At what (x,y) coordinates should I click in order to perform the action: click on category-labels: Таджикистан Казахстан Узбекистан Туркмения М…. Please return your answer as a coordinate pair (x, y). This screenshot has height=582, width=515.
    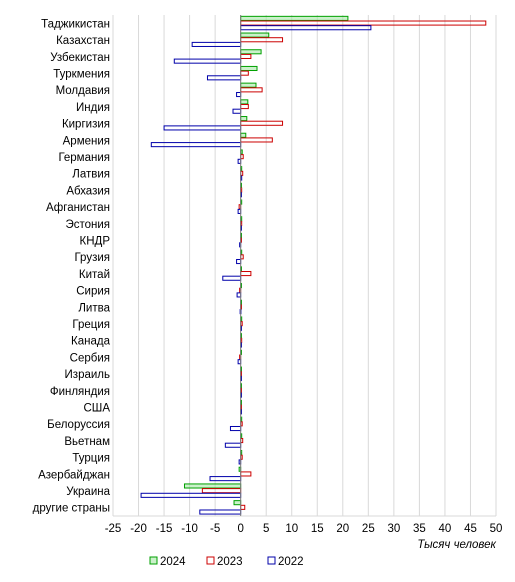
    Looking at the image, I should click on (72, 266).